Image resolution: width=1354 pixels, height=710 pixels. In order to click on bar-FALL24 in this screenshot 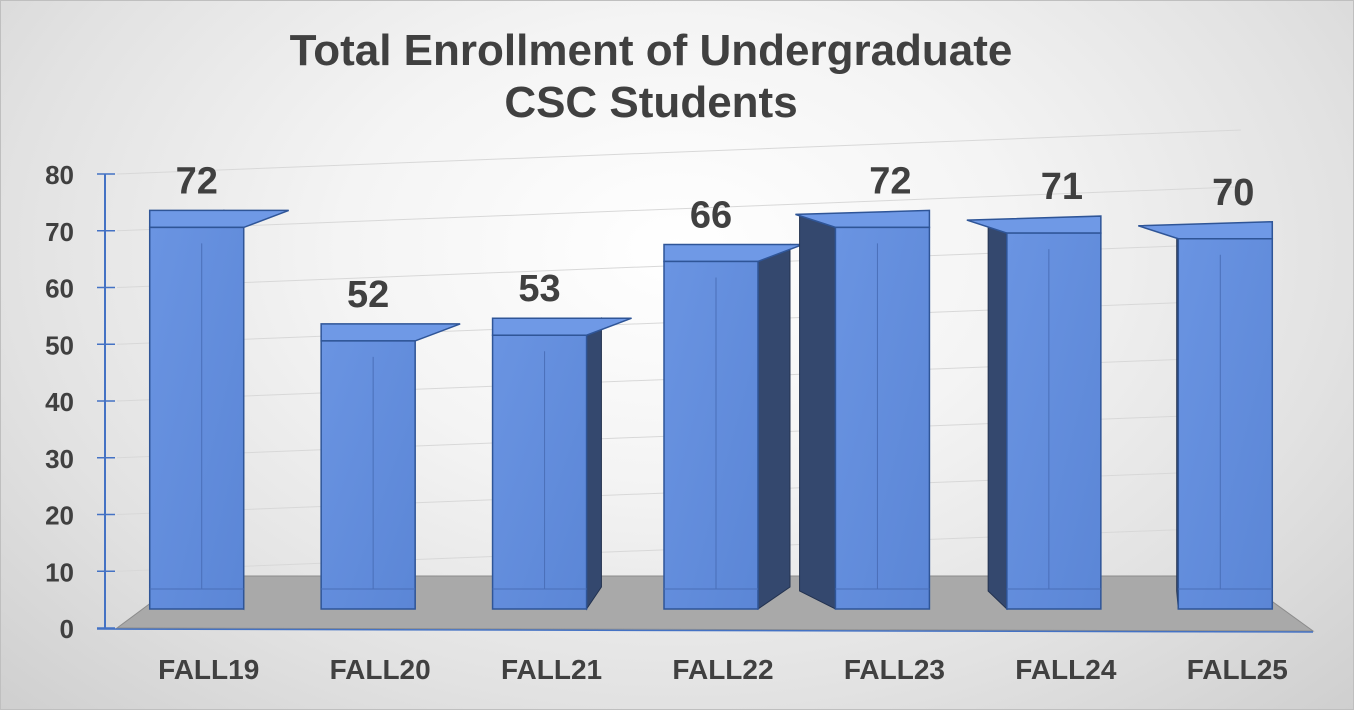, I will do `click(1054, 421)`.